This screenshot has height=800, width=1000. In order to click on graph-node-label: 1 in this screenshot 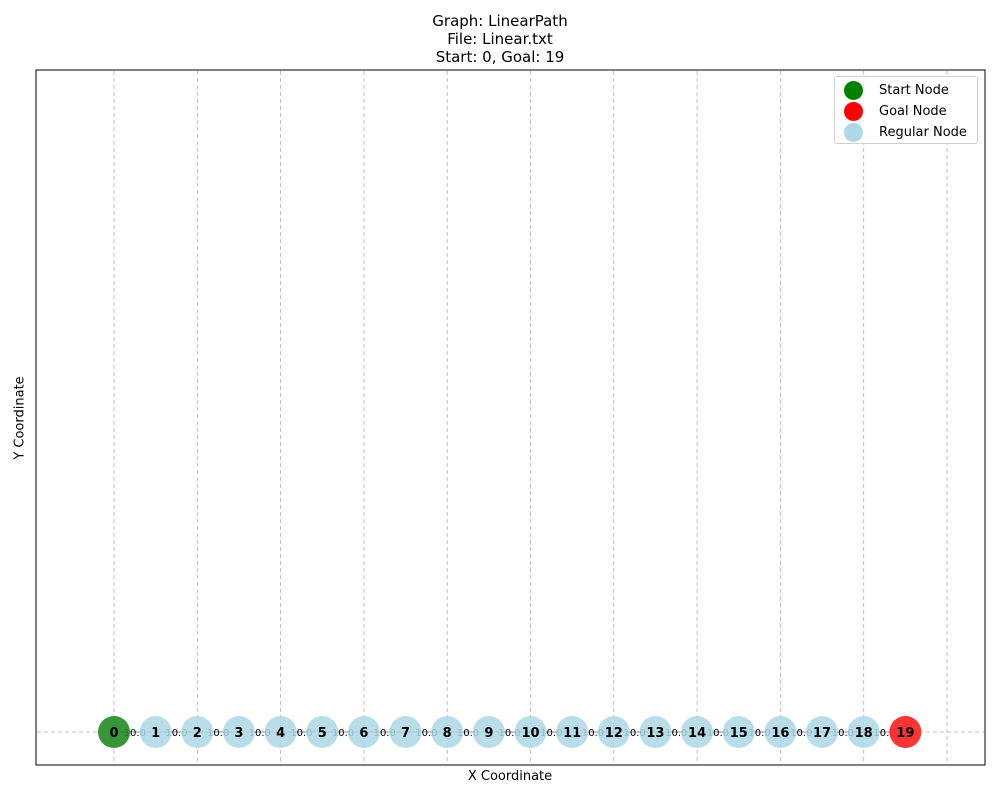, I will do `click(155, 733)`.